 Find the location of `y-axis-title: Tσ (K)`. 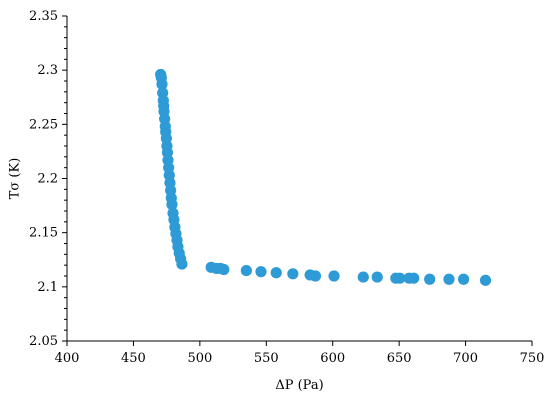

y-axis-title: Tσ (K) is located at coordinates (15, 179).